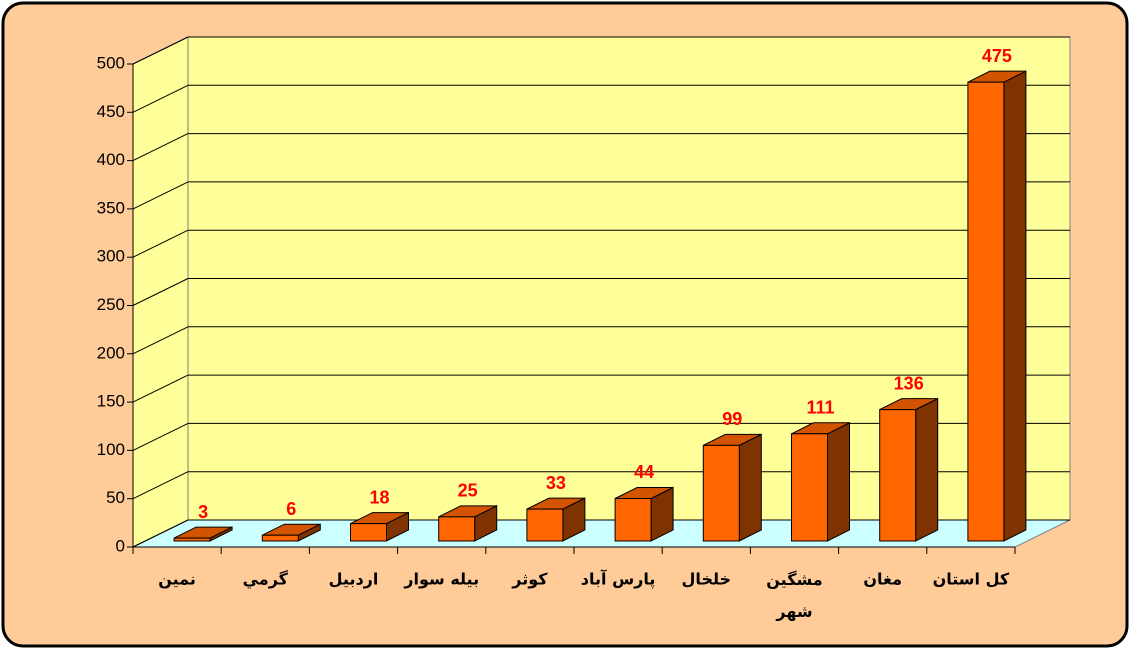  What do you see at coordinates (379, 497) in the screenshot?
I see `value-label: 18` at bounding box center [379, 497].